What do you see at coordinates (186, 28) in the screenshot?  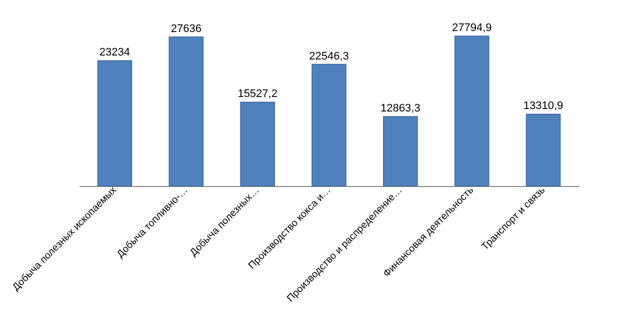 I see `data-label: 27636` at bounding box center [186, 28].